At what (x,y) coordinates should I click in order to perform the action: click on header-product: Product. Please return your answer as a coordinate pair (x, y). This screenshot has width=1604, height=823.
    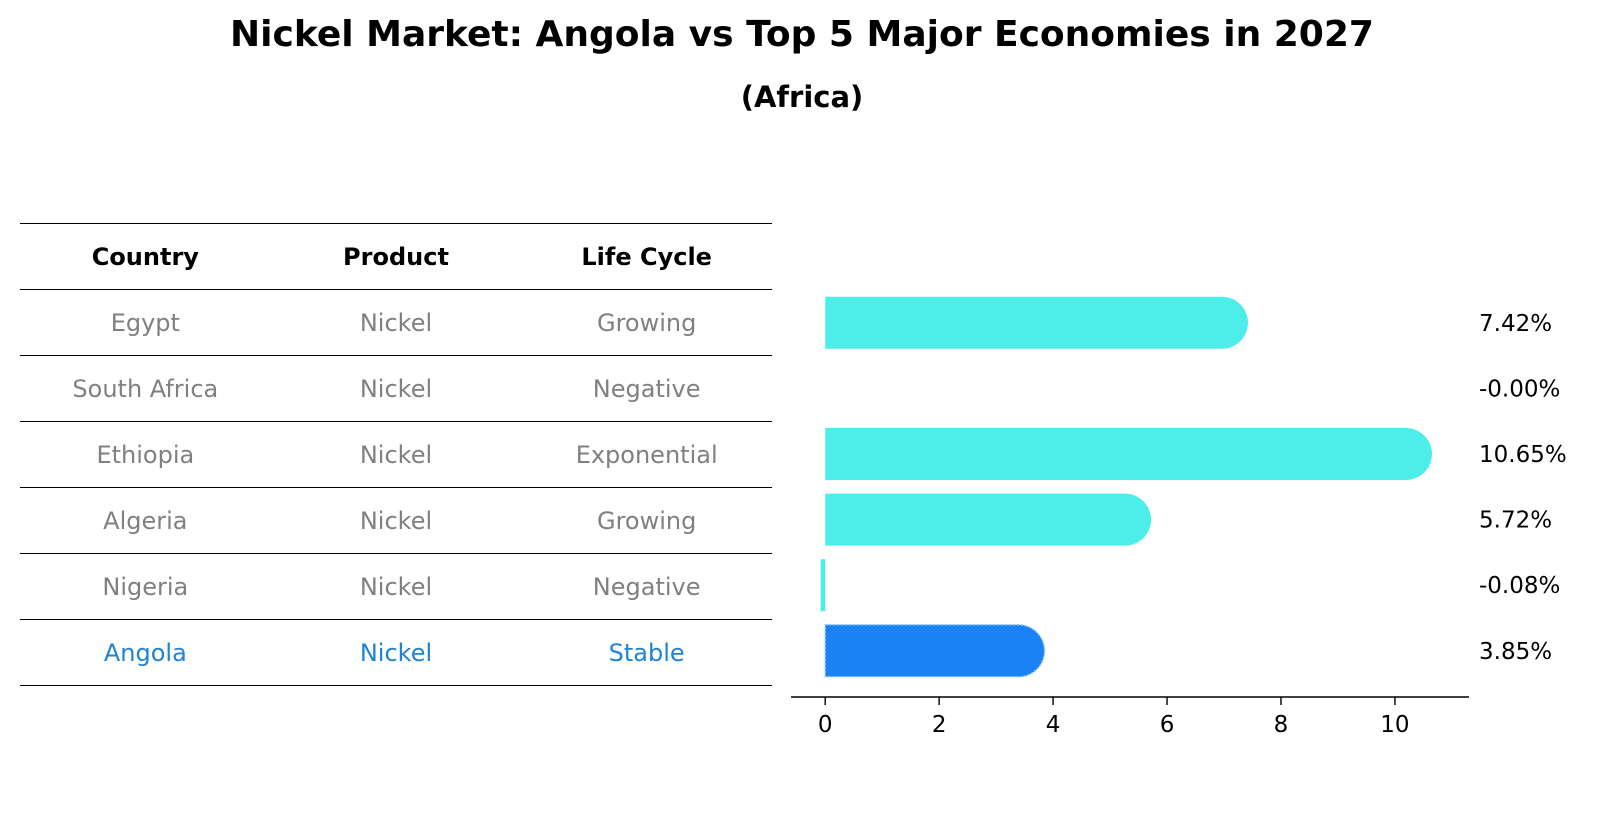
    Looking at the image, I should click on (396, 256).